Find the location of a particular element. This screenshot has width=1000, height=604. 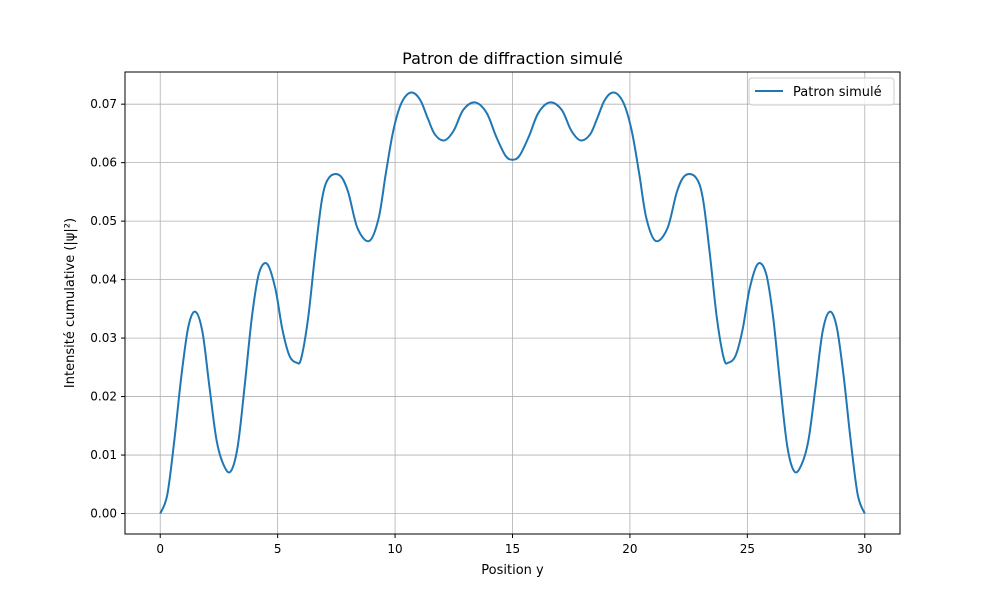

x-axis: 0 5 10 15 20 25 30 is located at coordinates (514, 545).